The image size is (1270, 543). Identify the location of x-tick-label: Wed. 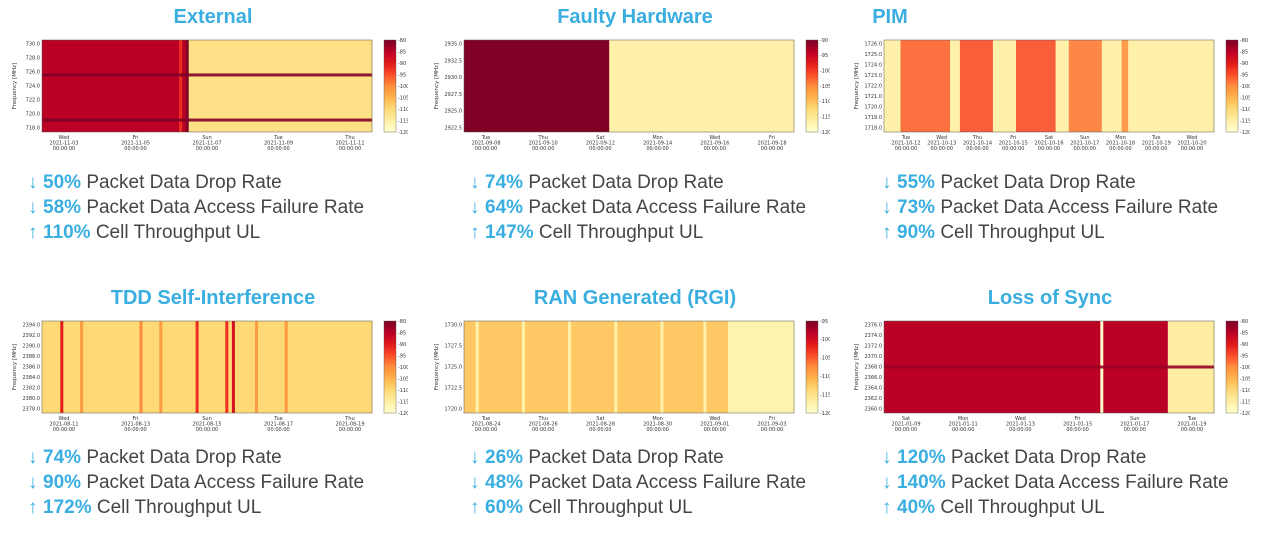
(714, 138).